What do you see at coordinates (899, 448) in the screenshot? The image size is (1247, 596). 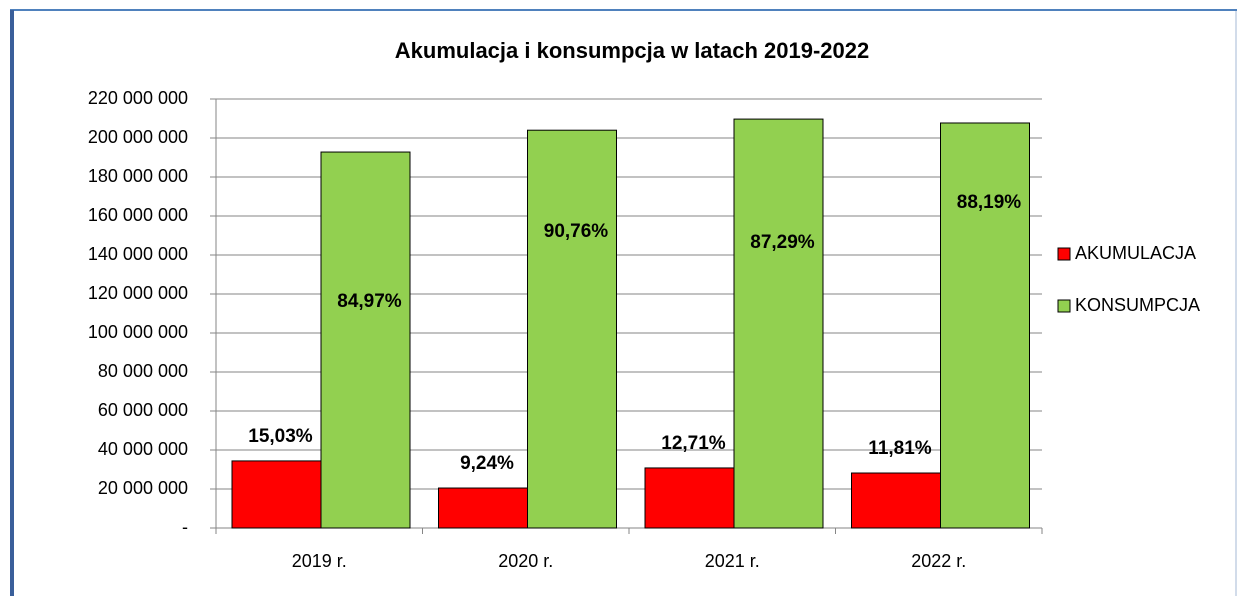 I see `data-label: 11,81%` at bounding box center [899, 448].